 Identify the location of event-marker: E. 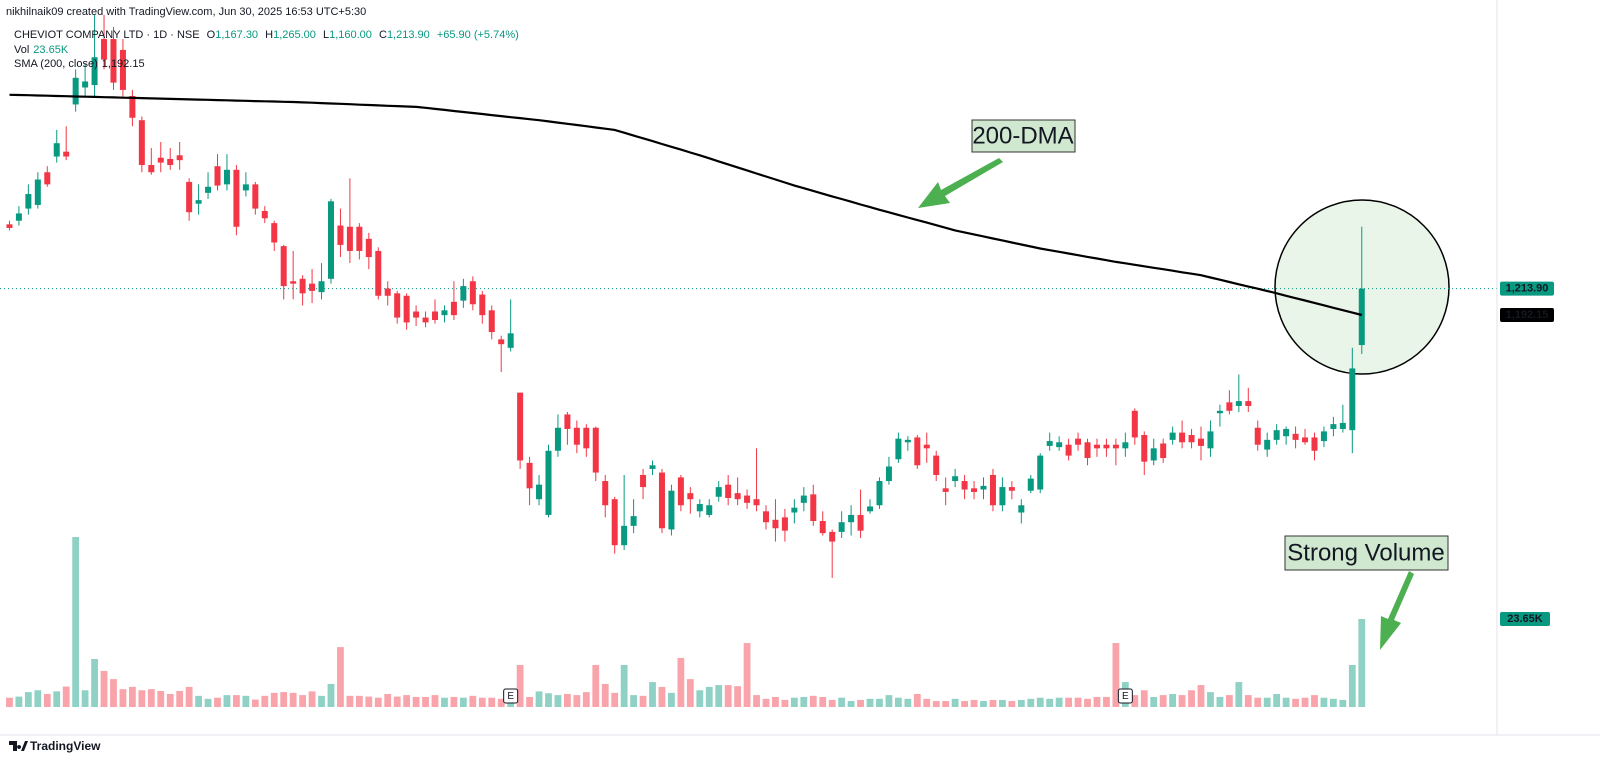
(511, 696).